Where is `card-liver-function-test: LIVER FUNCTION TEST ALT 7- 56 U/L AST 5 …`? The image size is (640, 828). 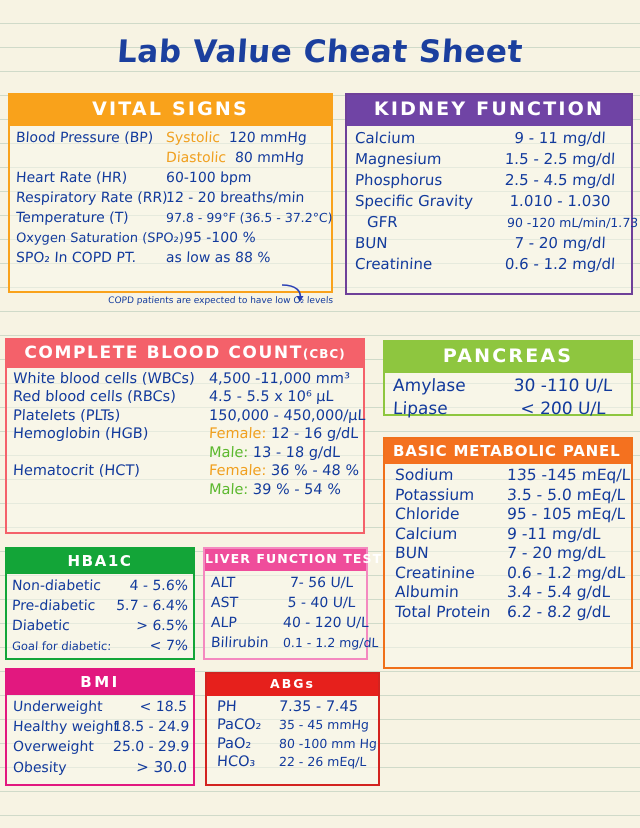
card-liver-function-test: LIVER FUNCTION TEST ALT 7- 56 U/L AST 5 … is located at coordinates (292, 603).